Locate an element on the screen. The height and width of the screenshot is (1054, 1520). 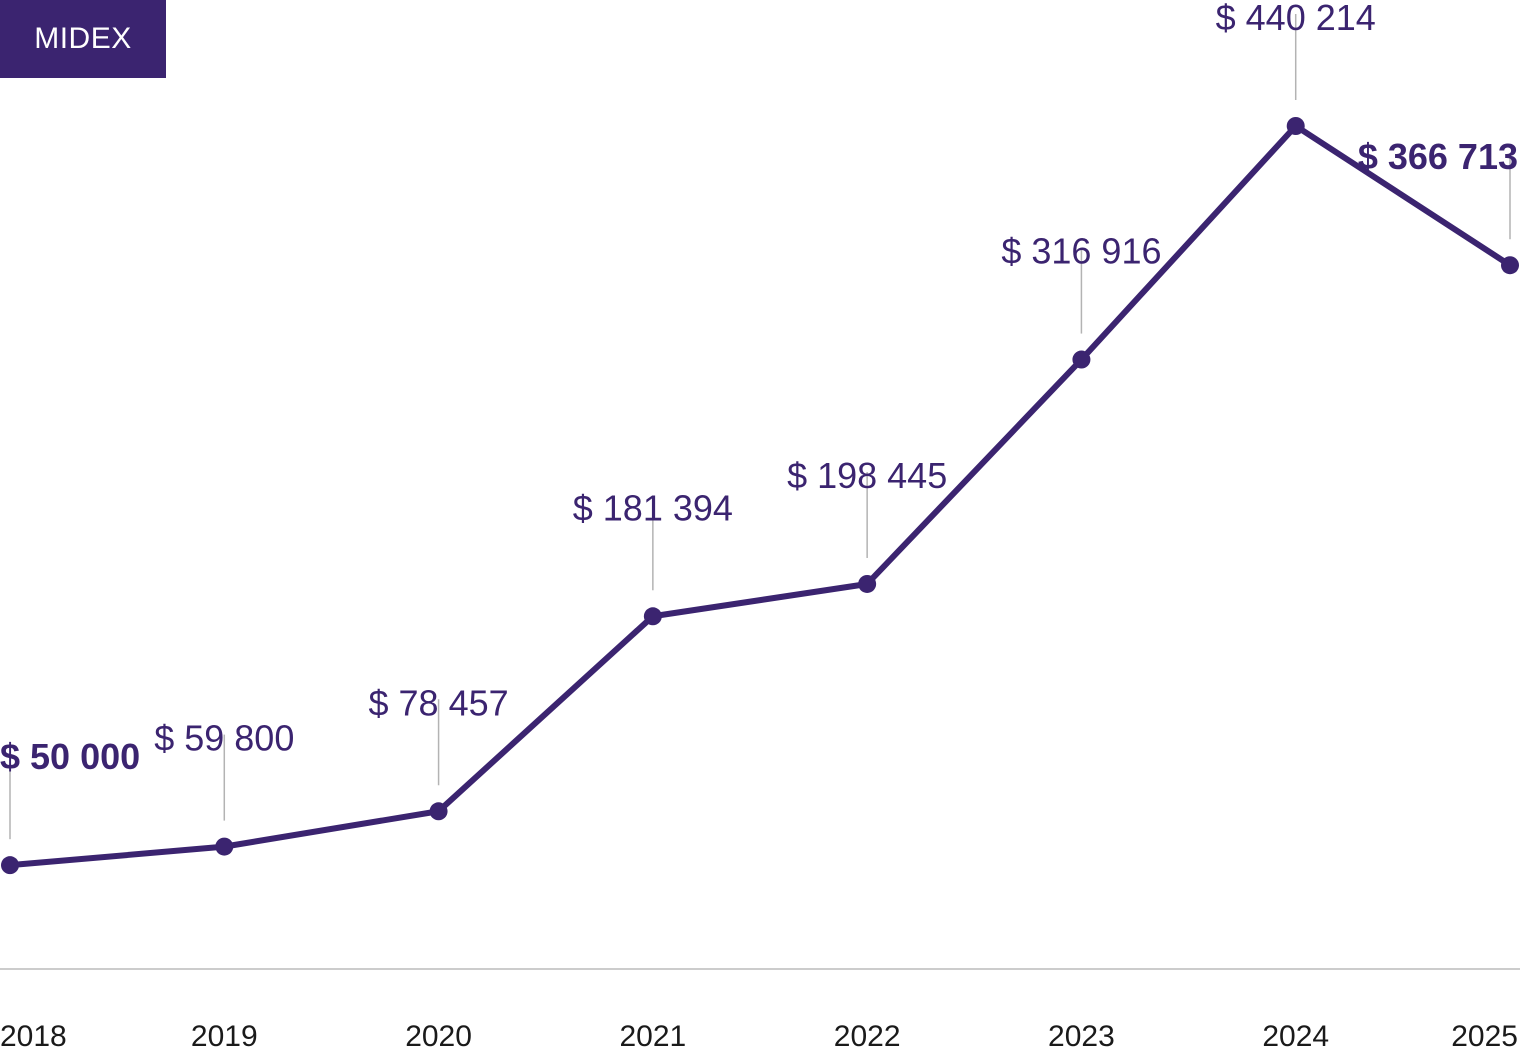
series-badge: MIDEX is located at coordinates (83, 39).